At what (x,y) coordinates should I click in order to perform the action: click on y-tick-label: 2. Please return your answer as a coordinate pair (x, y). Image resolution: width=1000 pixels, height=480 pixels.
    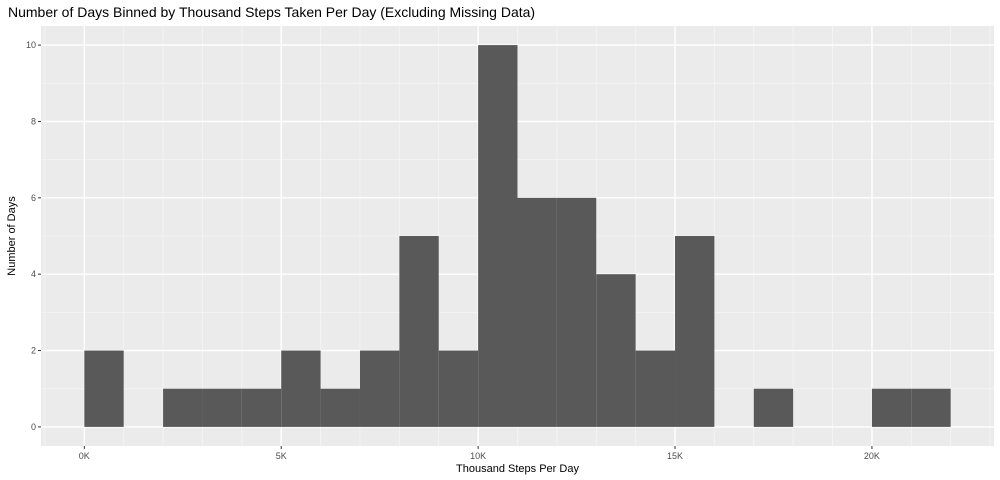
    Looking at the image, I should click on (33, 351).